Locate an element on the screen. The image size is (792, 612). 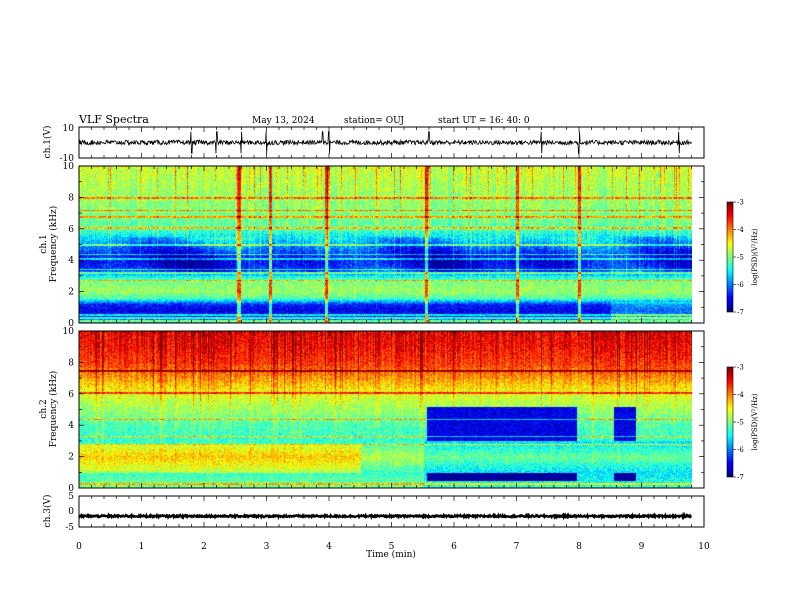
ch3-waveform-panel: 5 0 -5 ch.3(V) is located at coordinates (373, 512).